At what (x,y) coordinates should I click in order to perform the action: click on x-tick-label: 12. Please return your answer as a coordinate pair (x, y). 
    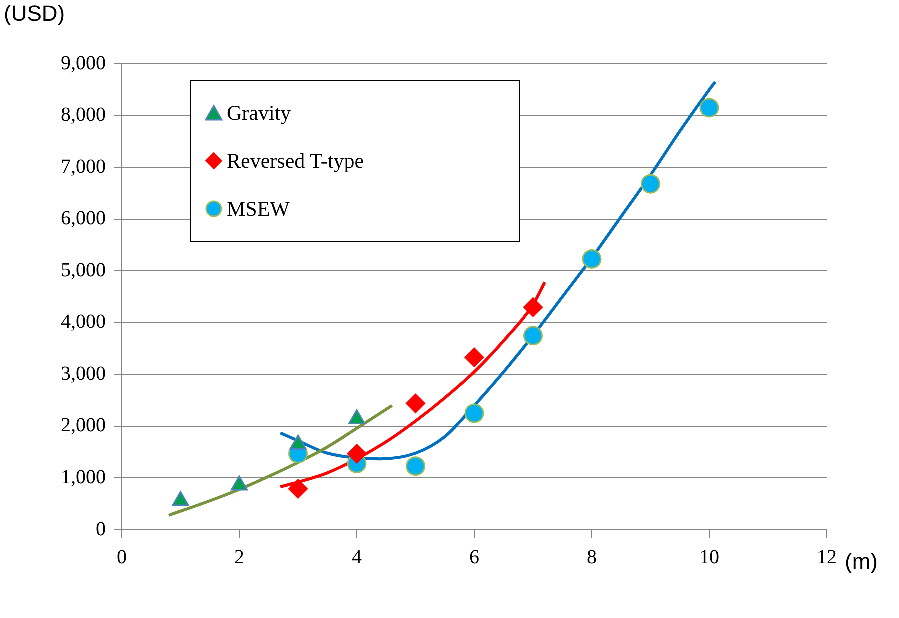
    Looking at the image, I should click on (827, 557).